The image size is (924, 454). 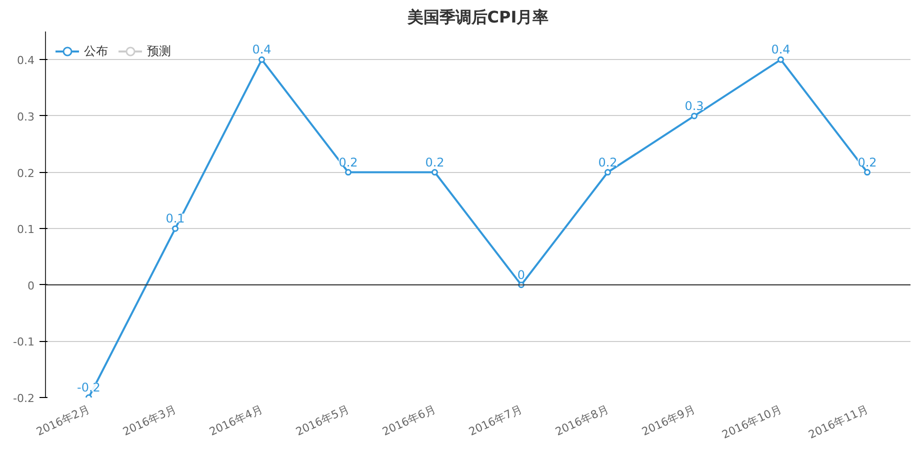 What do you see at coordinates (24, 342) in the screenshot?
I see `y-tick-label: -0.1` at bounding box center [24, 342].